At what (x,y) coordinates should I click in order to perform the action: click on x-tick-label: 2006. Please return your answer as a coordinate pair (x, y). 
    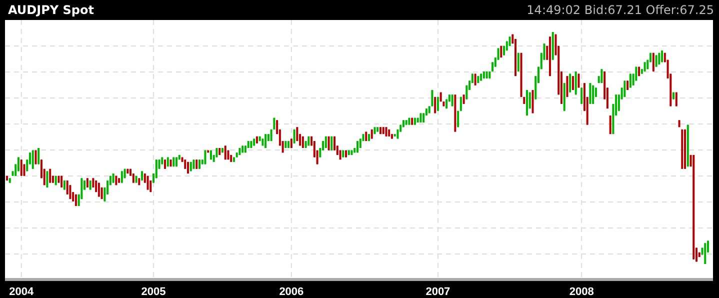
    Looking at the image, I should click on (291, 292).